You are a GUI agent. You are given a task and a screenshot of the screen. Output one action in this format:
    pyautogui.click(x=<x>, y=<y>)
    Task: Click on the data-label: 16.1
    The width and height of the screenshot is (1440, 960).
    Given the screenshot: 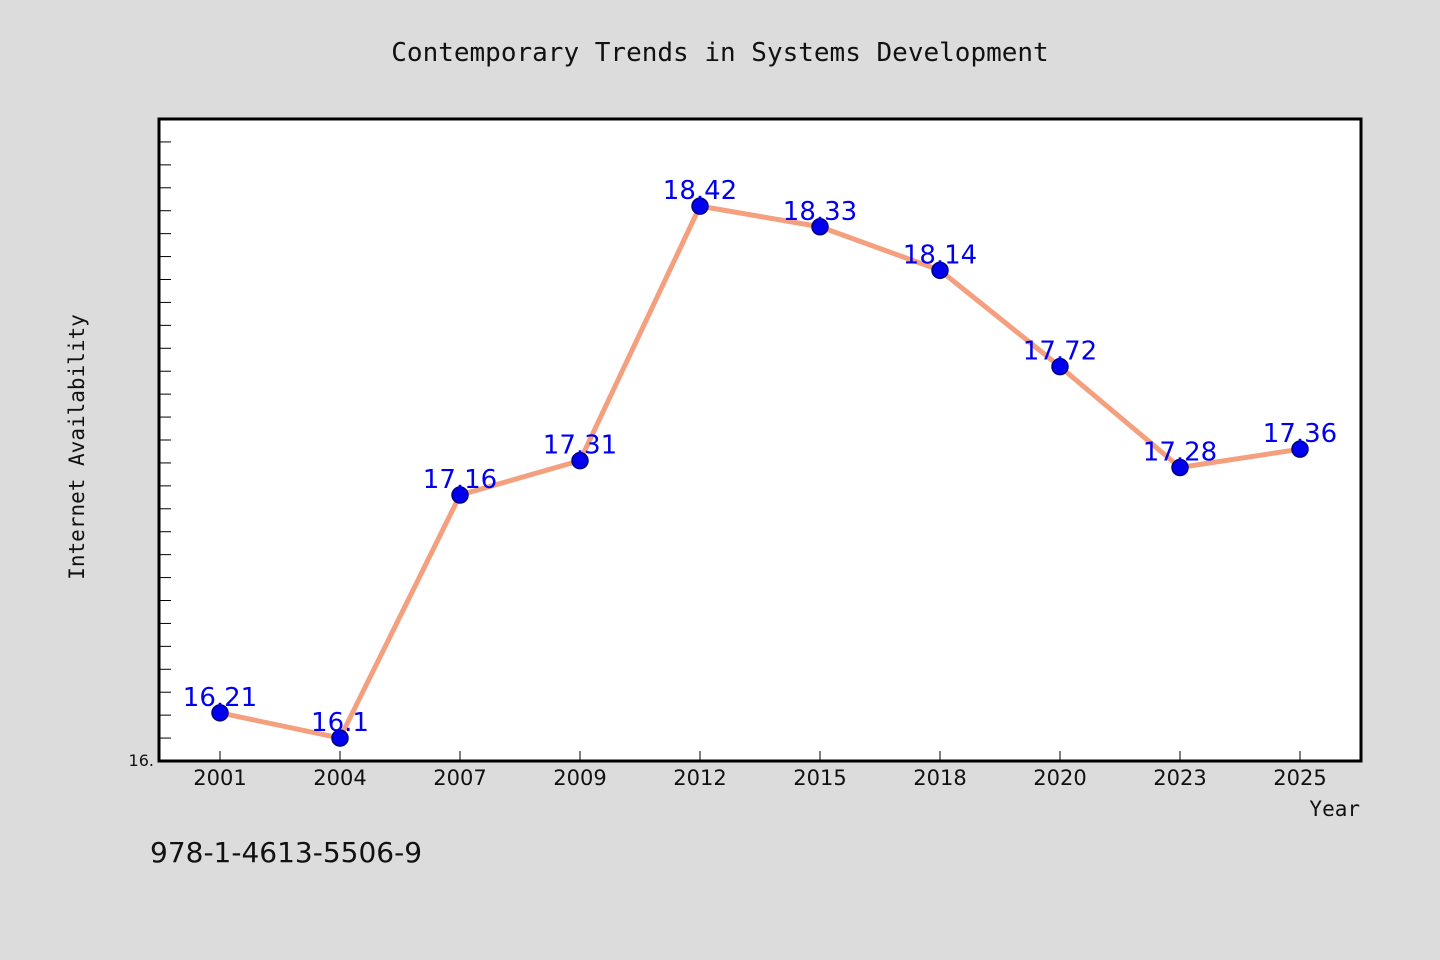 What is the action you would take?
    pyautogui.click(x=340, y=723)
    